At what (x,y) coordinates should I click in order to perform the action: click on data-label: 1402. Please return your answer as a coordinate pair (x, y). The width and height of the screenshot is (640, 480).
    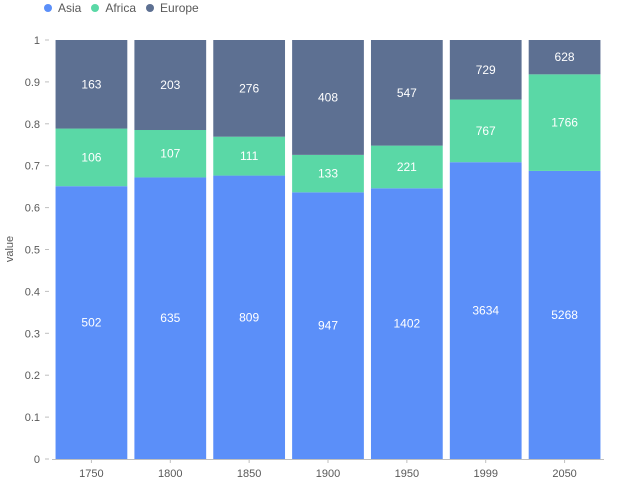
    Looking at the image, I should click on (407, 324).